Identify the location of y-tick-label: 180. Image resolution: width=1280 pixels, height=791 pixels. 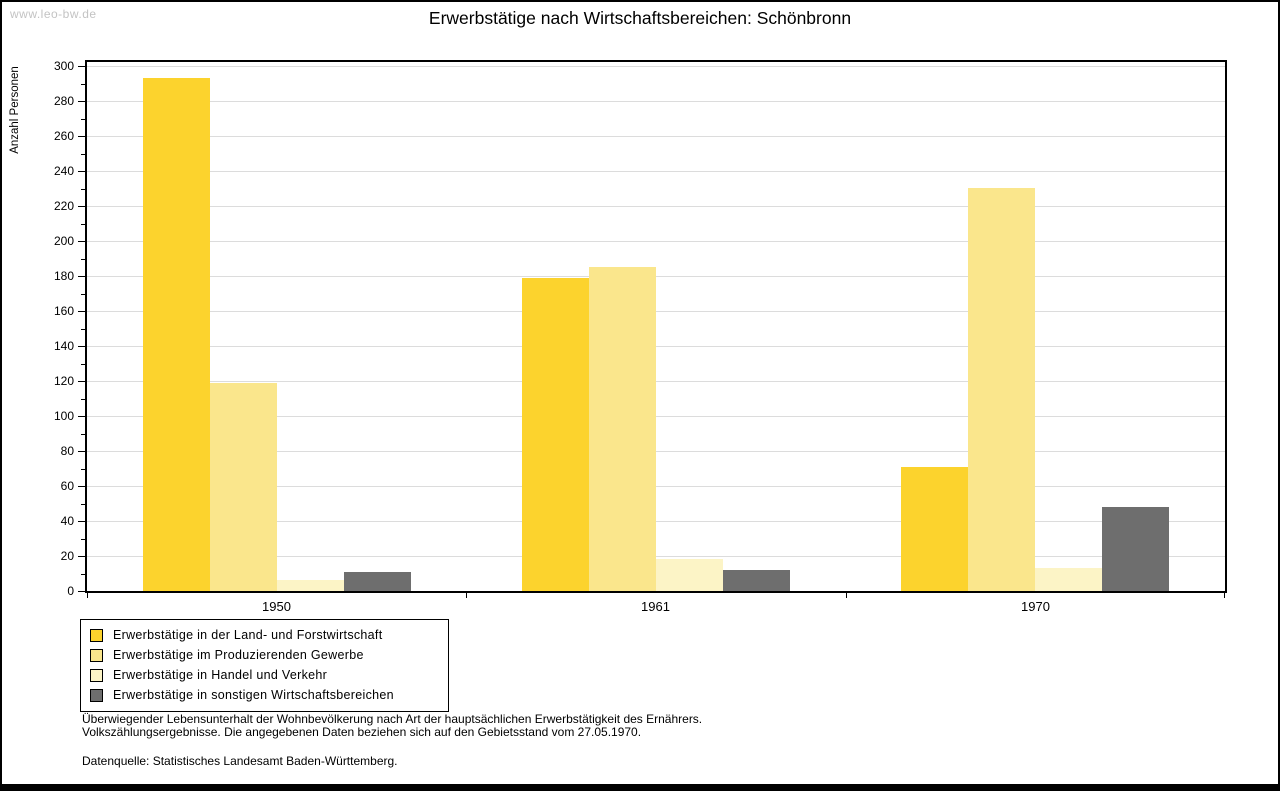
(63, 276).